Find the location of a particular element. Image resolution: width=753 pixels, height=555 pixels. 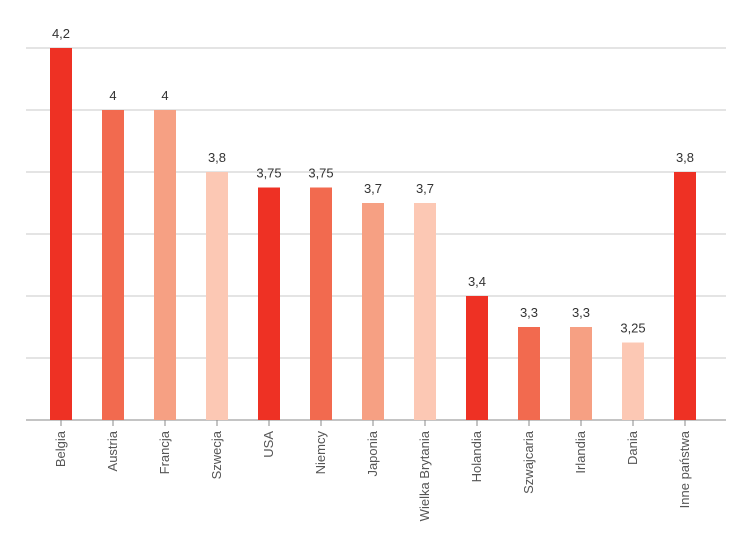

data-label-inne-państwa: 3,8 is located at coordinates (685, 157).